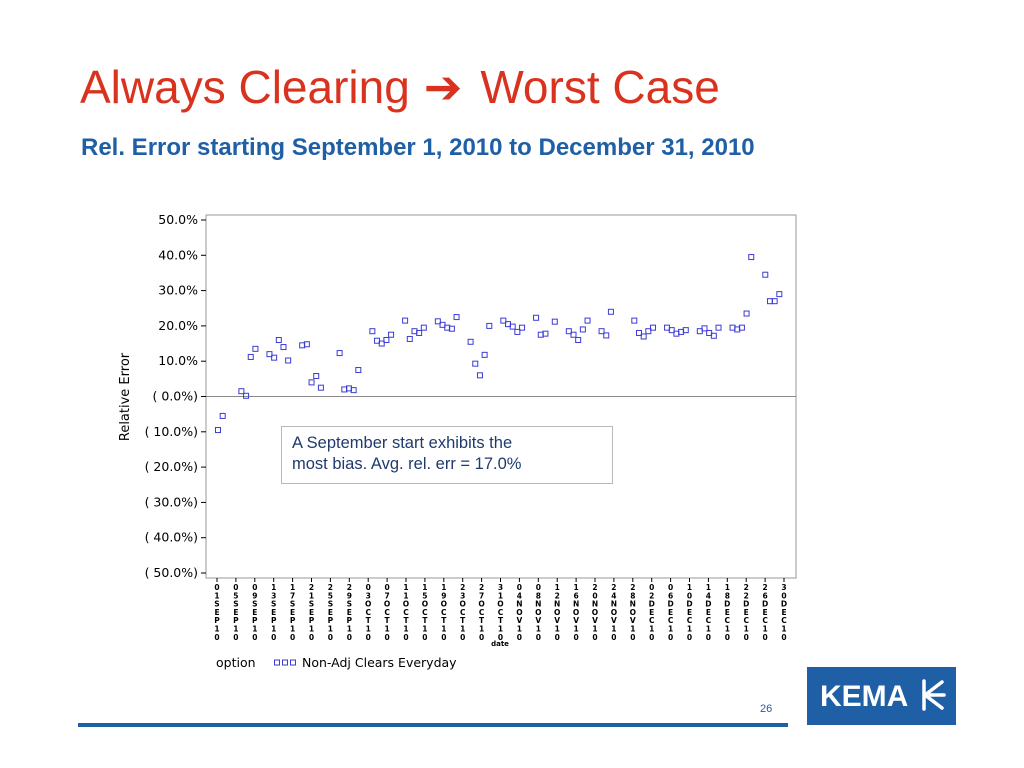 Image resolution: width=1024 pixels, height=768 pixels. What do you see at coordinates (500, 644) in the screenshot?
I see `x-axis-title: date` at bounding box center [500, 644].